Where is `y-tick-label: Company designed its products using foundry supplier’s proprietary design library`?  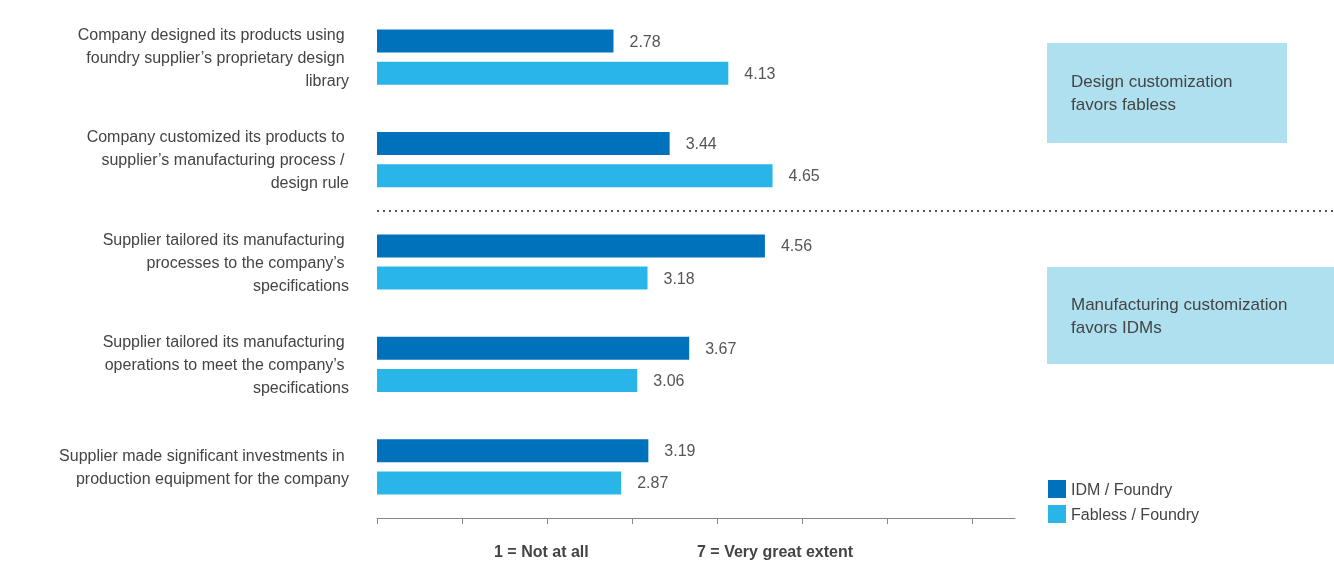
y-tick-label: Company designed its products using foundry supplier’s proprietary design library is located at coordinates (213, 57).